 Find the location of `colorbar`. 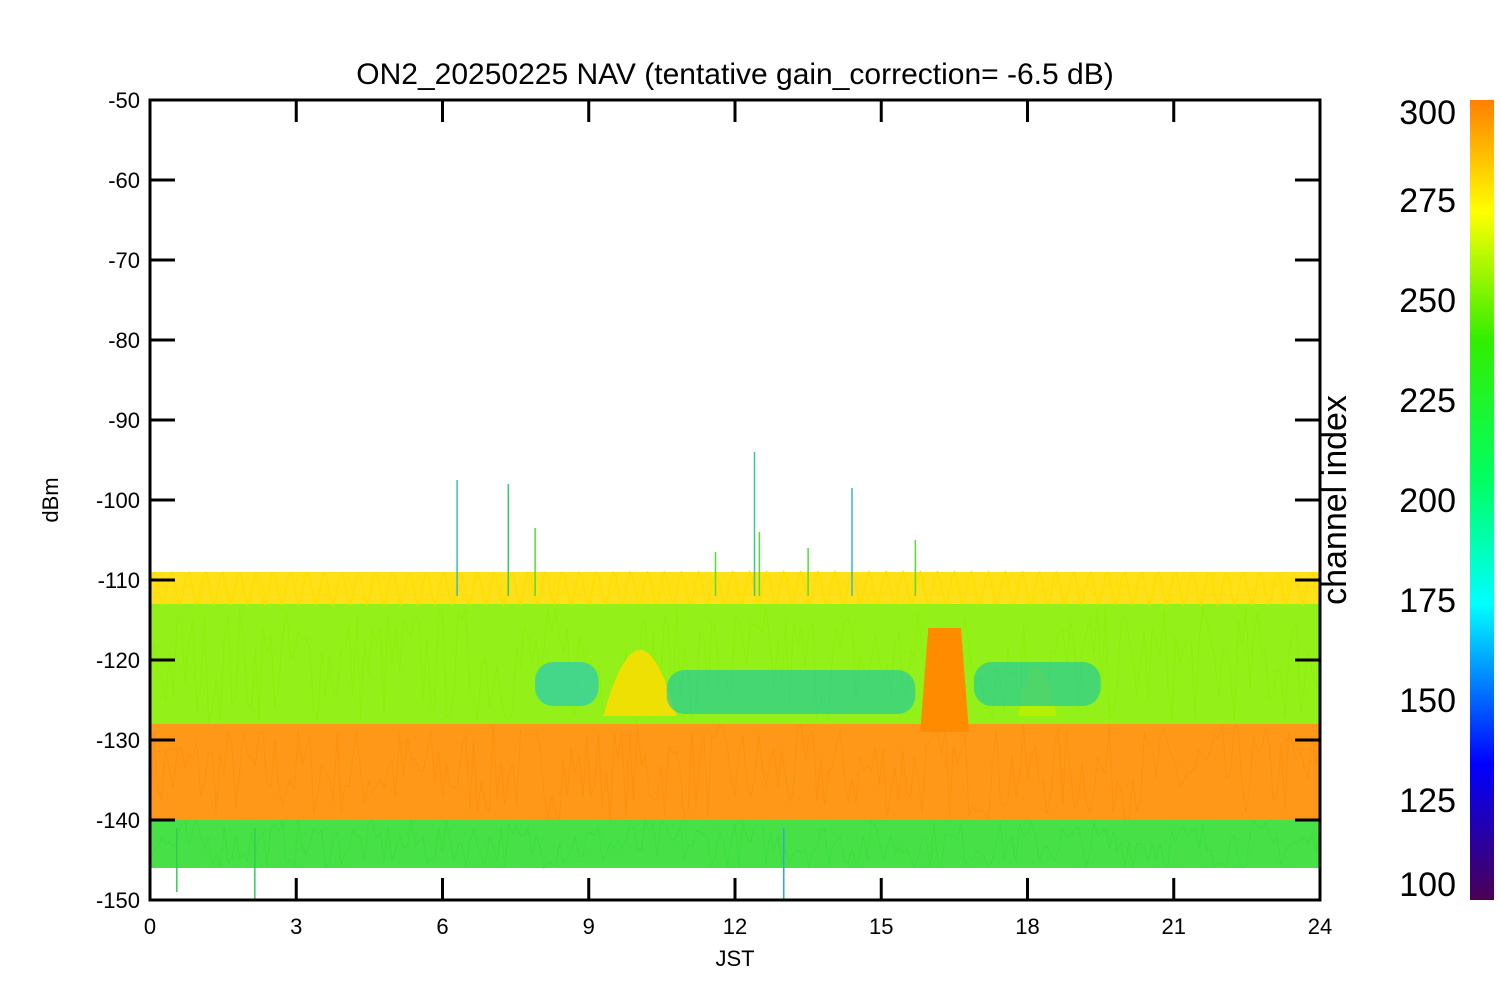

colorbar is located at coordinates (1482, 500).